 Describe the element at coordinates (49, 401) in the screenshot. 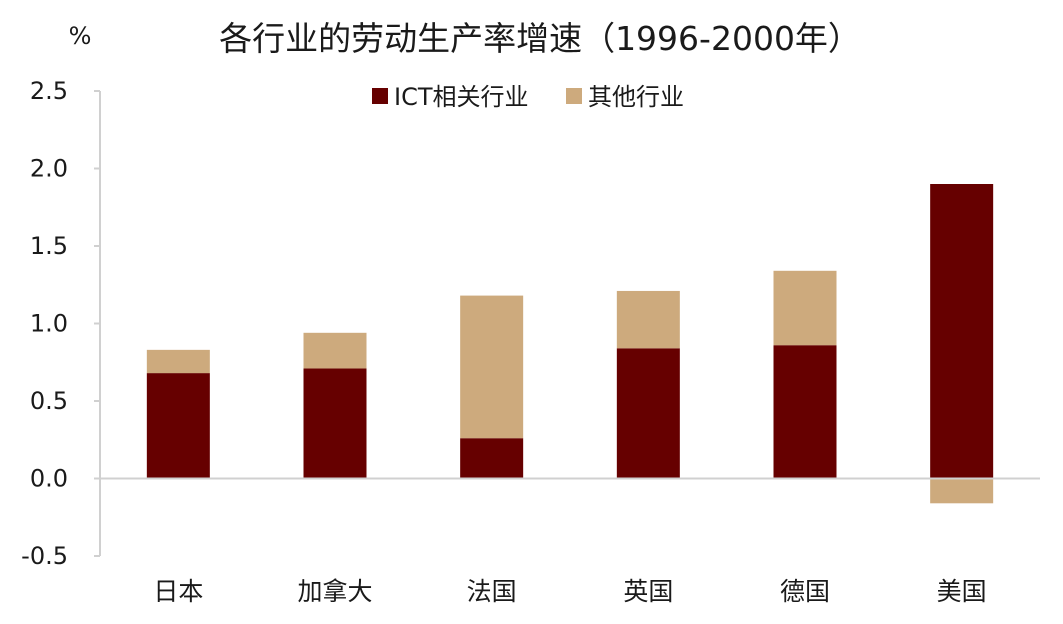

I see `y-tick-label: 0.5` at that location.